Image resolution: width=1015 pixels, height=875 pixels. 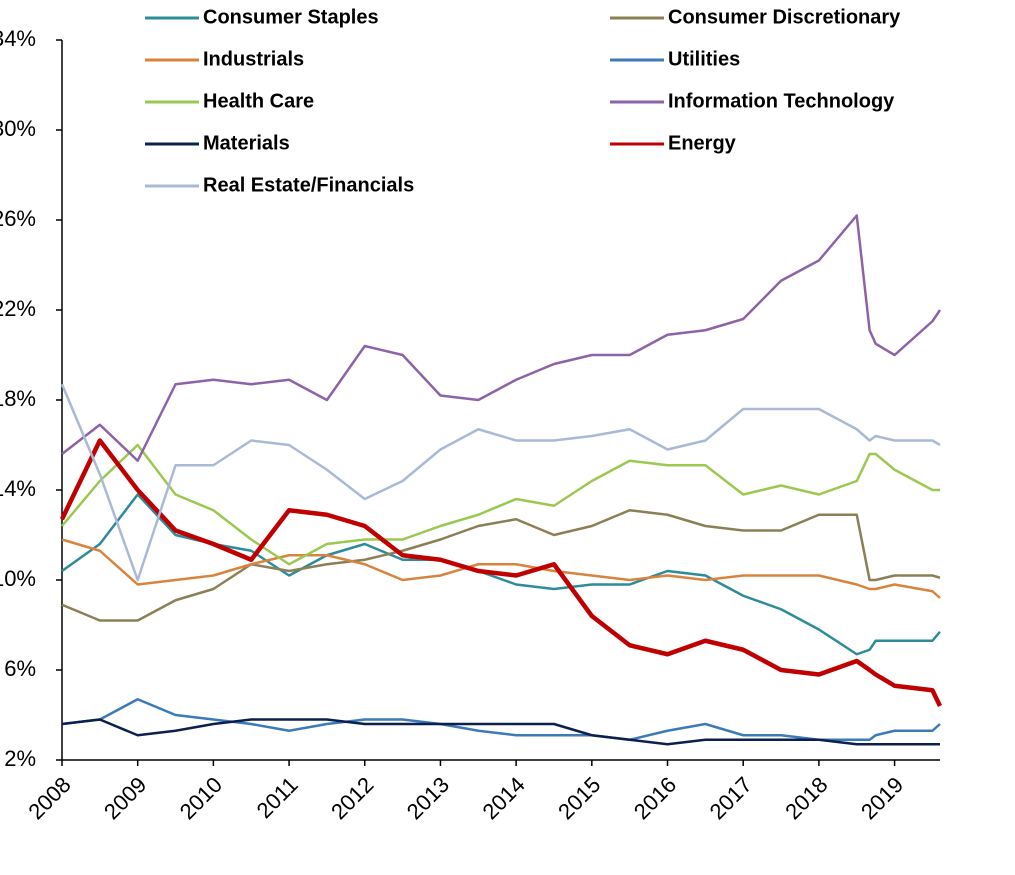 What do you see at coordinates (246, 143) in the screenshot?
I see `legend-label: Materials` at bounding box center [246, 143].